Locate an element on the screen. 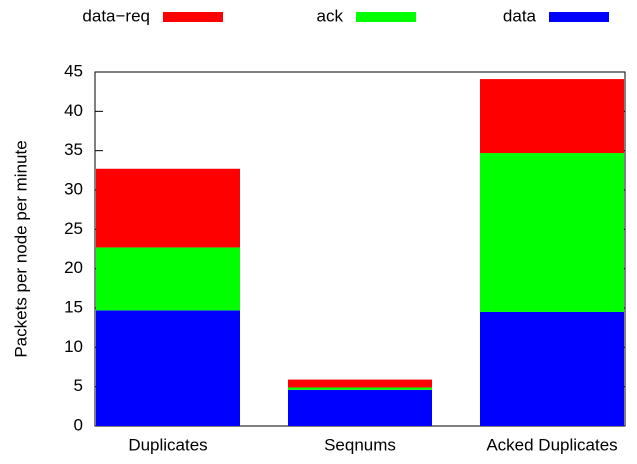 The image size is (637, 464). x-tick-label: Acked Duplicates is located at coordinates (551, 444).